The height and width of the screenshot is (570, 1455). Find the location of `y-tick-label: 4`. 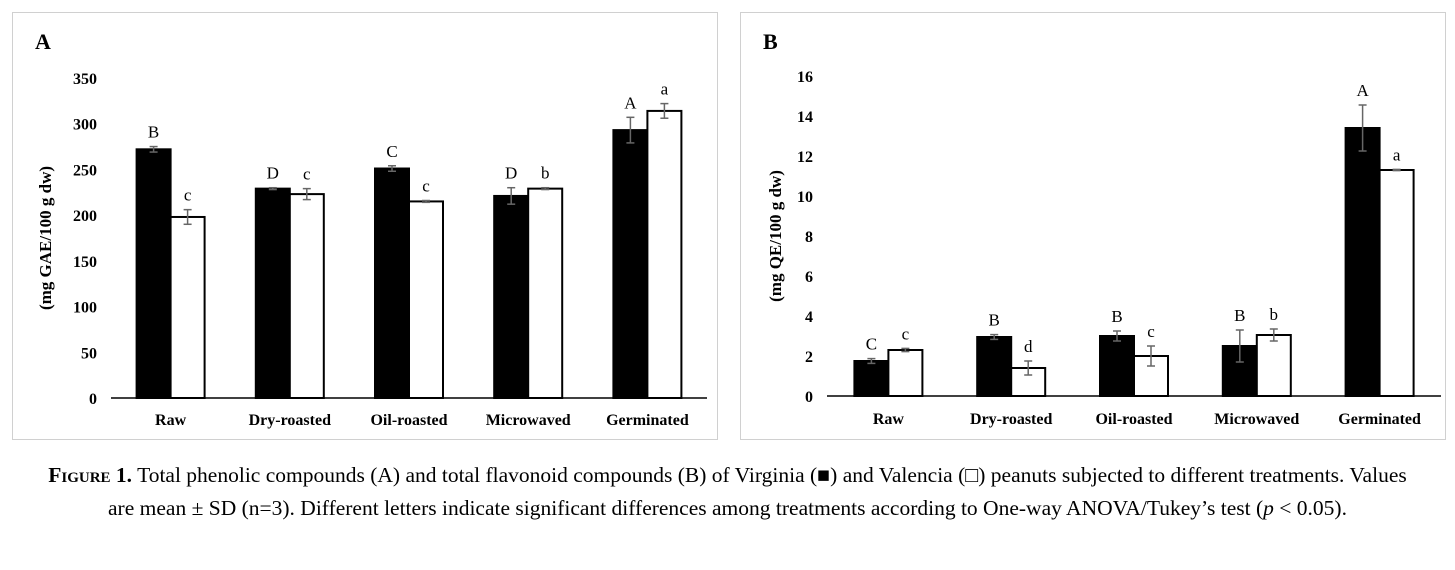

y-tick-label: 4 is located at coordinates (809, 317).